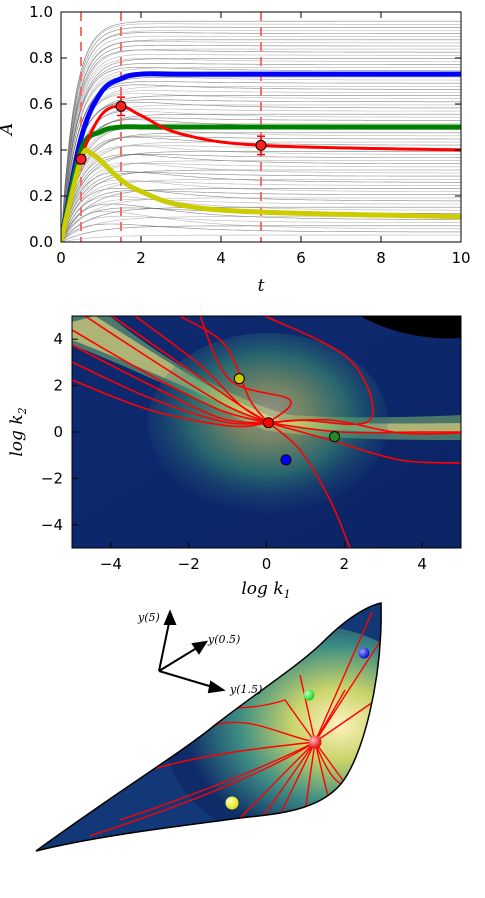 The image size is (485, 898). Describe the element at coordinates (265, 590) in the screenshot. I see `x-axis-label-b: log k1` at that location.